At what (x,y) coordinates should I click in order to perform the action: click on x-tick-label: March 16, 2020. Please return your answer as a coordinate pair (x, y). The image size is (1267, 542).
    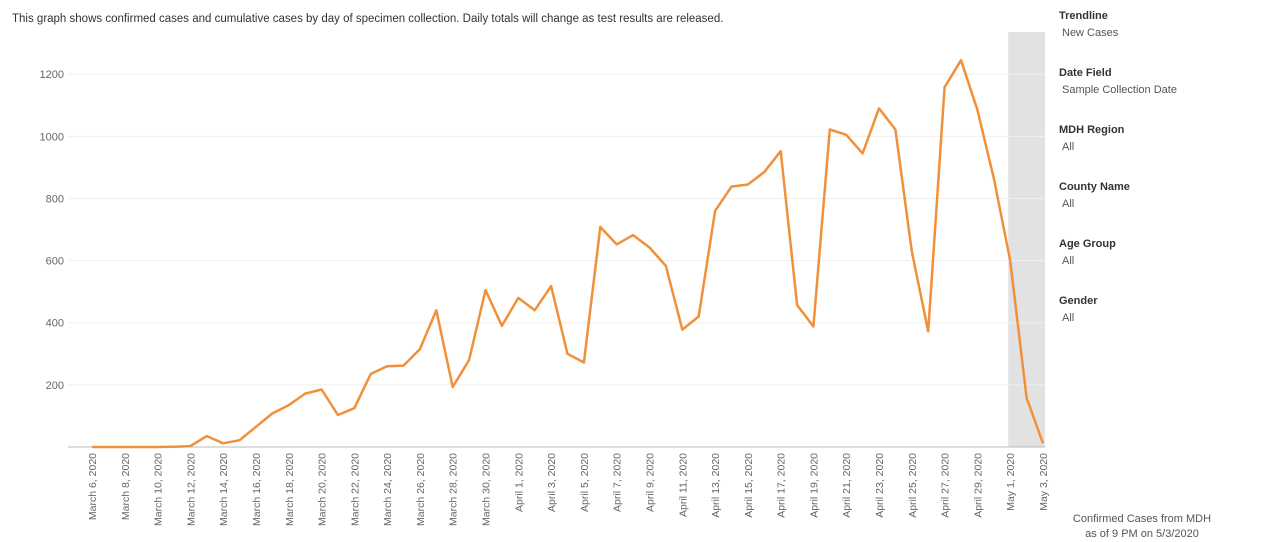
    Looking at the image, I should click on (257, 489).